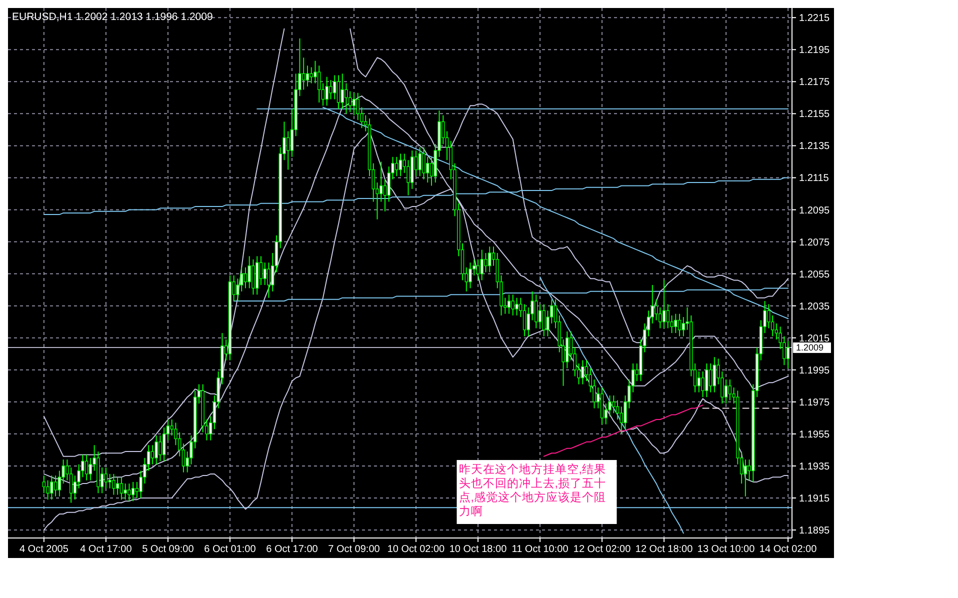  I want to click on y-tick-label: 1.1995, so click(814, 370).